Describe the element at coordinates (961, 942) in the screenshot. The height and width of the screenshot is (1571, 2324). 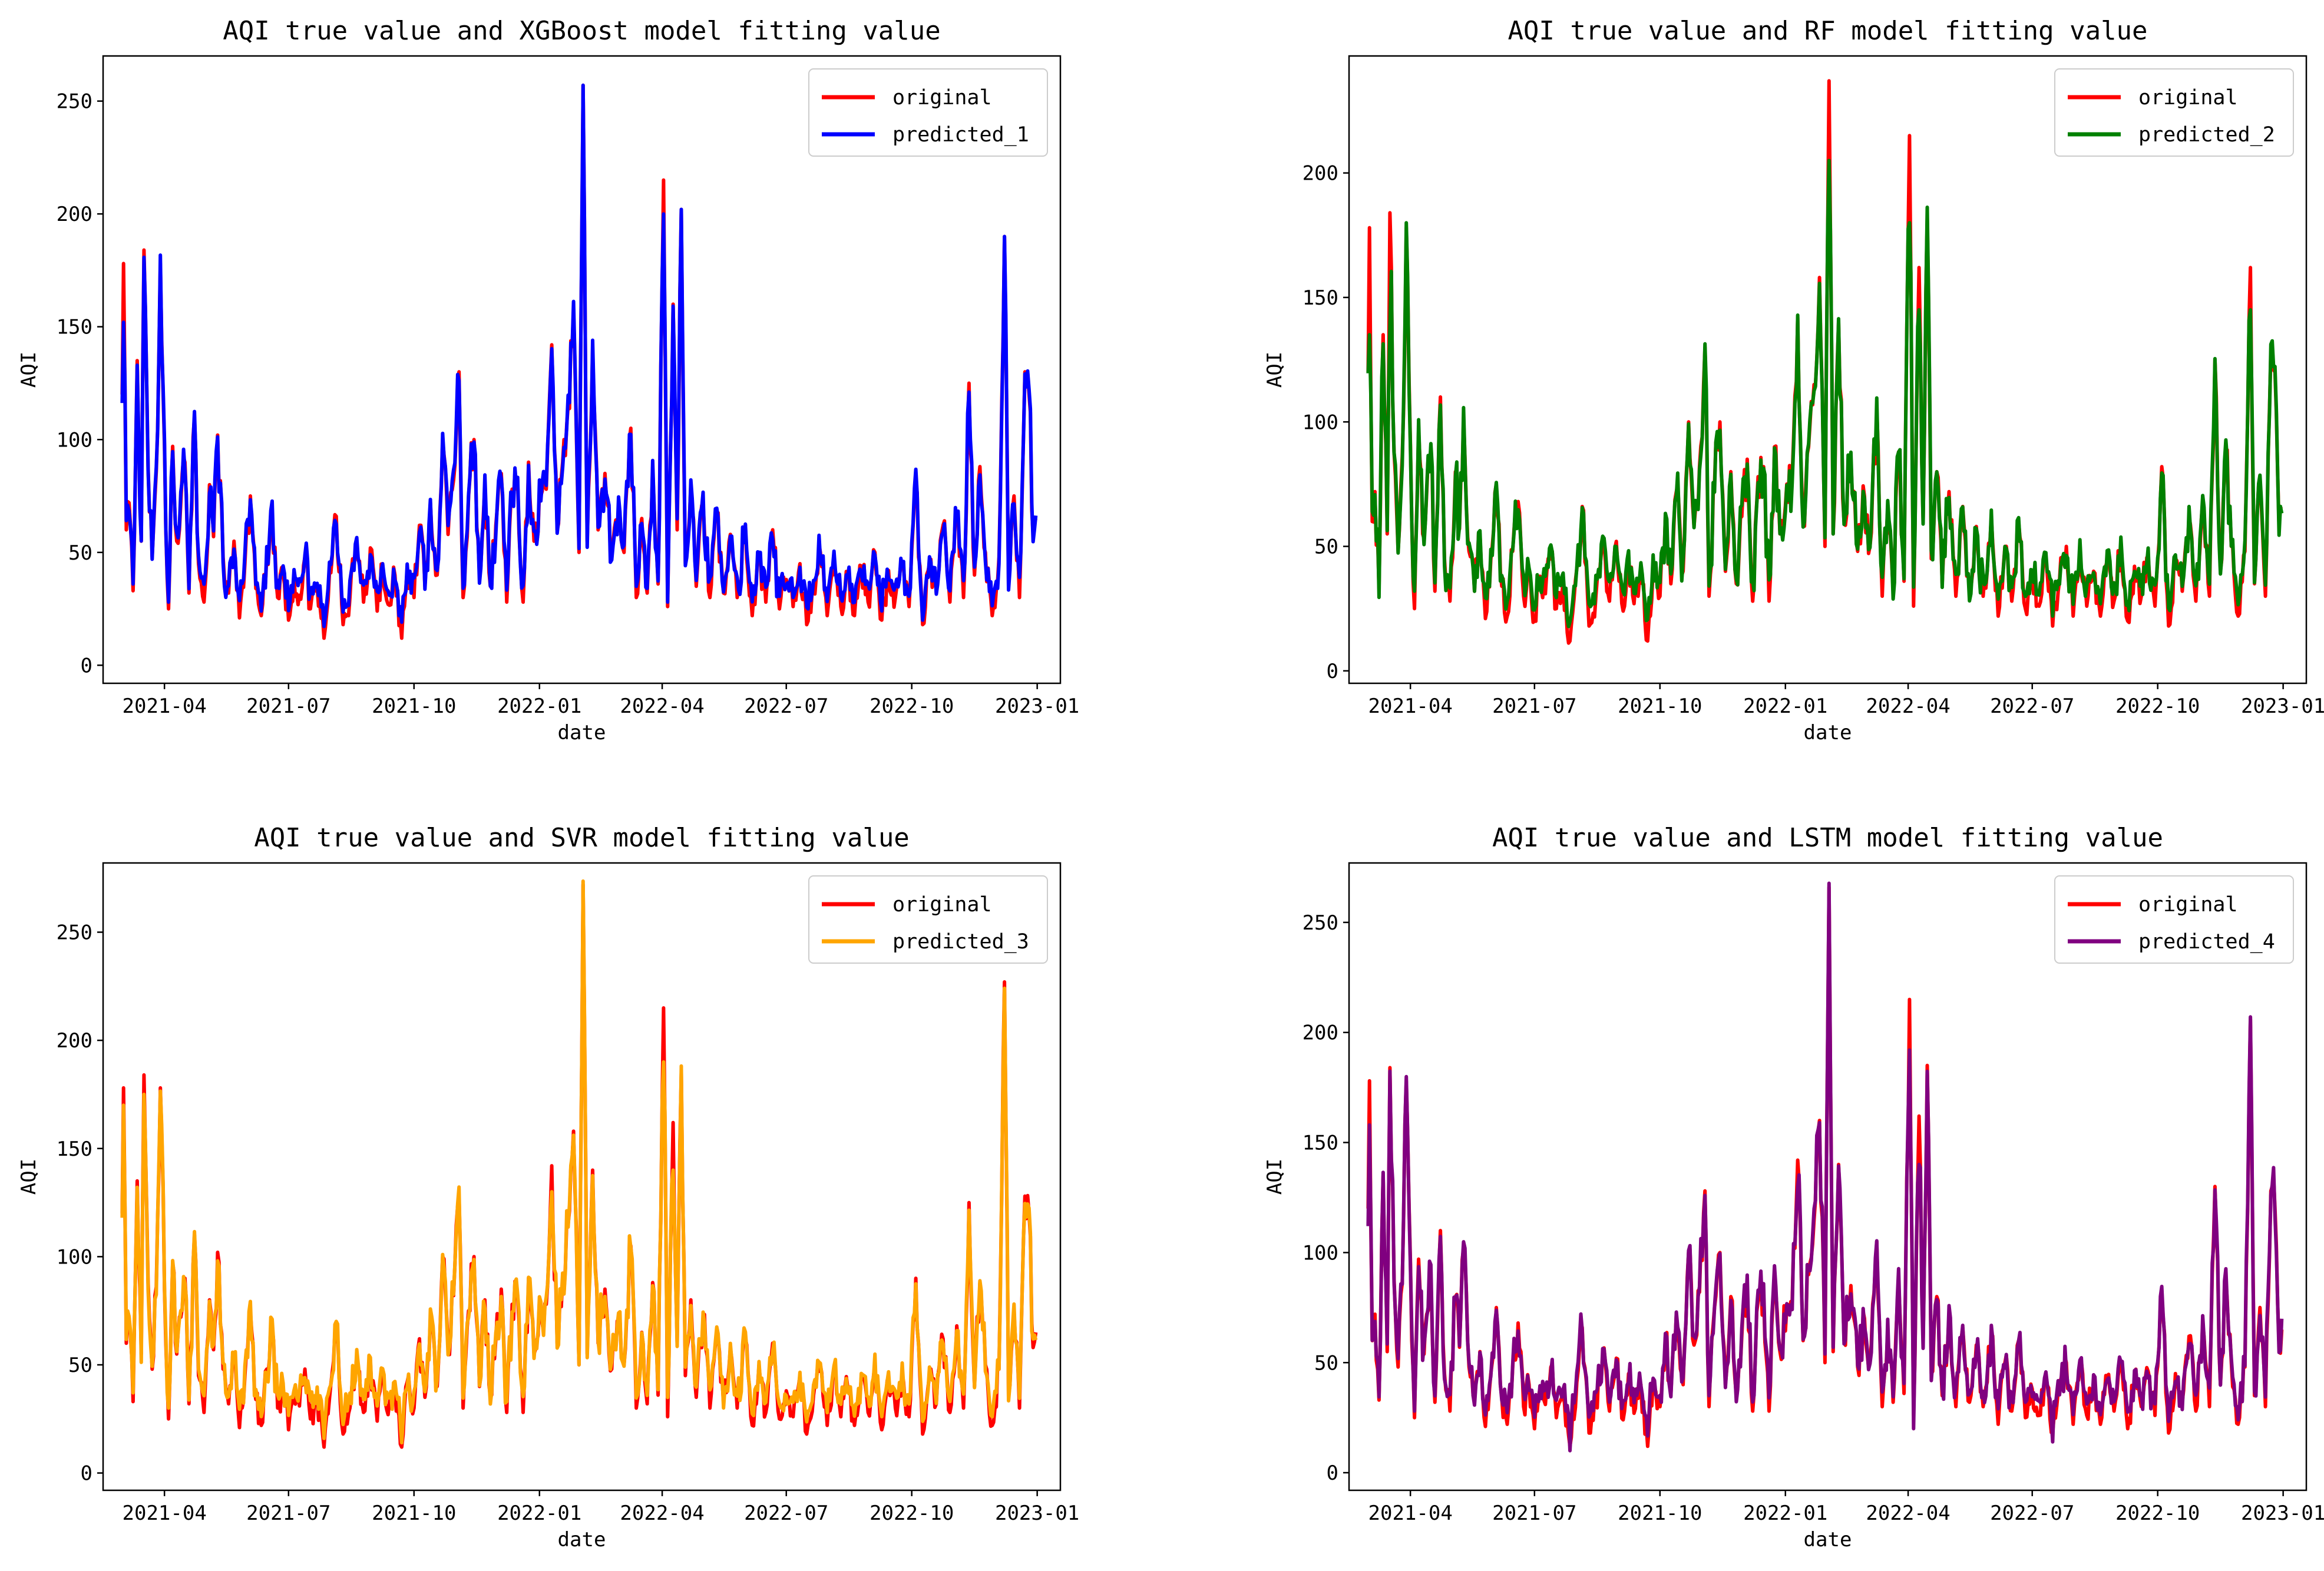
I see `legend-label-predicted_3: predicted_3` at that location.